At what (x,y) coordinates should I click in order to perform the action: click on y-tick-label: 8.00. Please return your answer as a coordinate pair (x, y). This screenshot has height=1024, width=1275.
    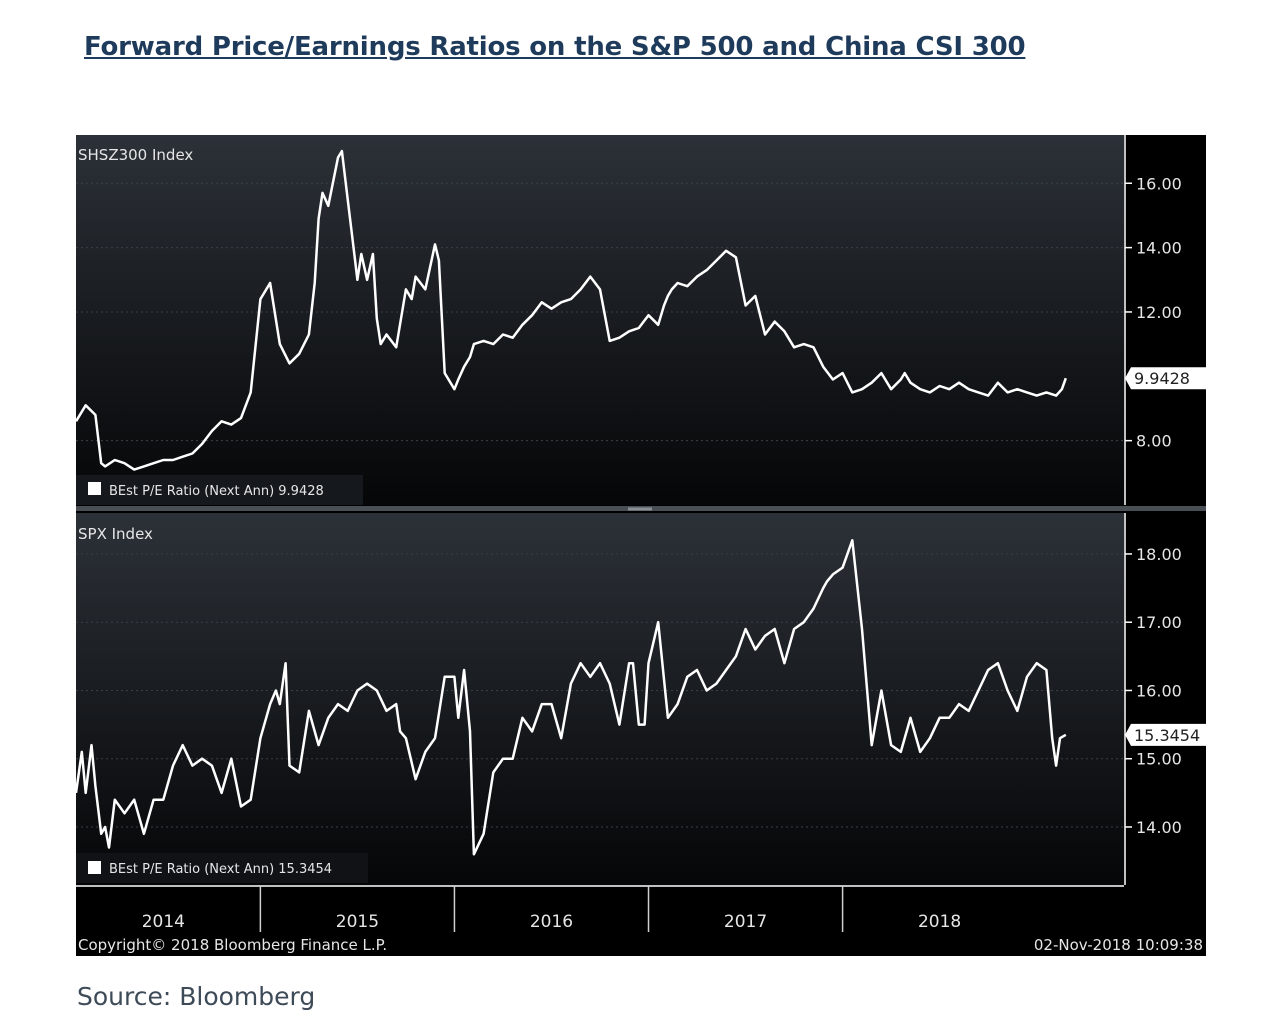
    Looking at the image, I should click on (1154, 441).